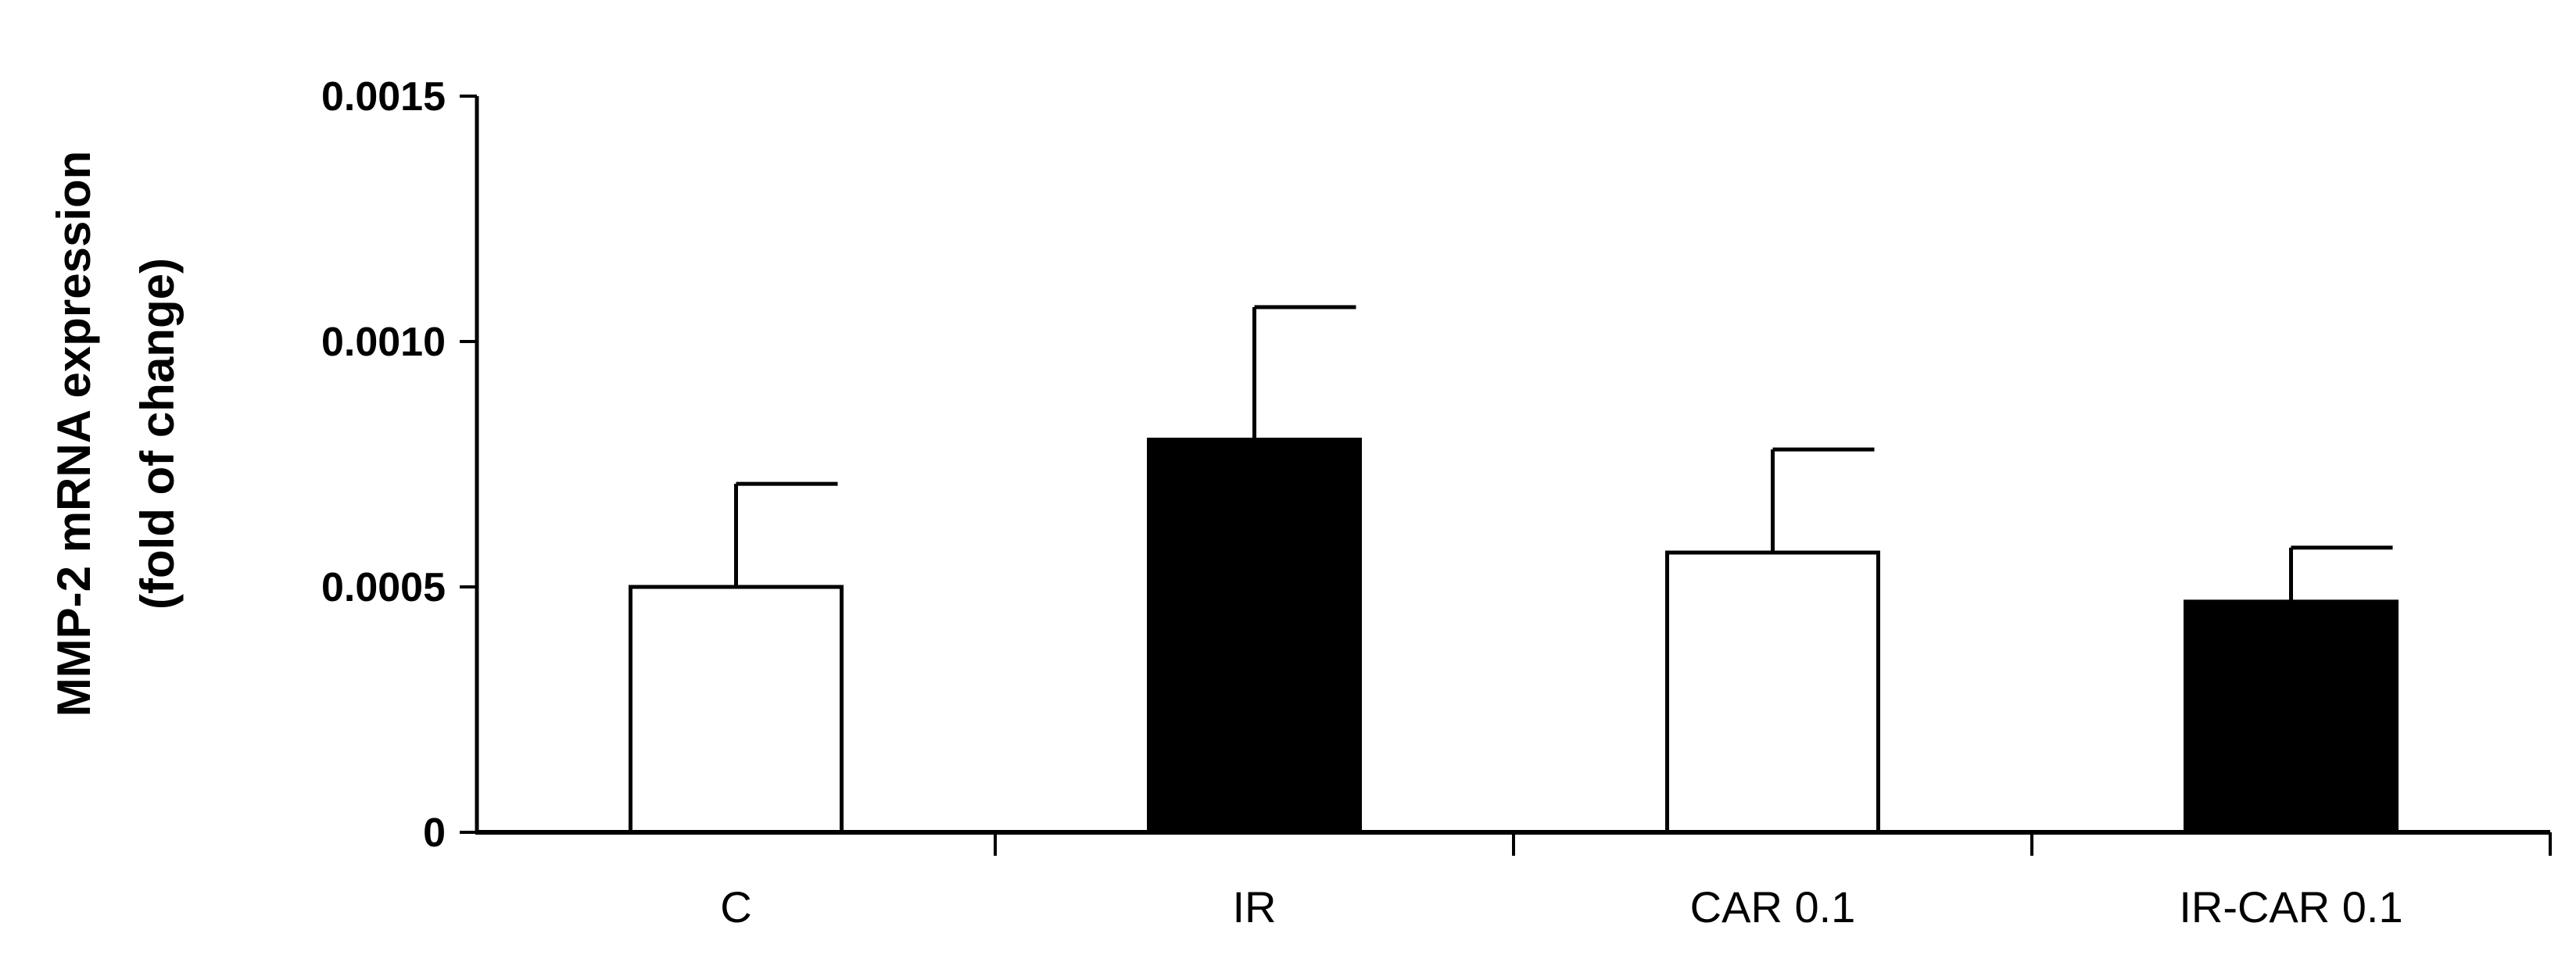  I want to click on y-axis-title-line-1: MMP-2 mRNA expression, so click(74, 434).